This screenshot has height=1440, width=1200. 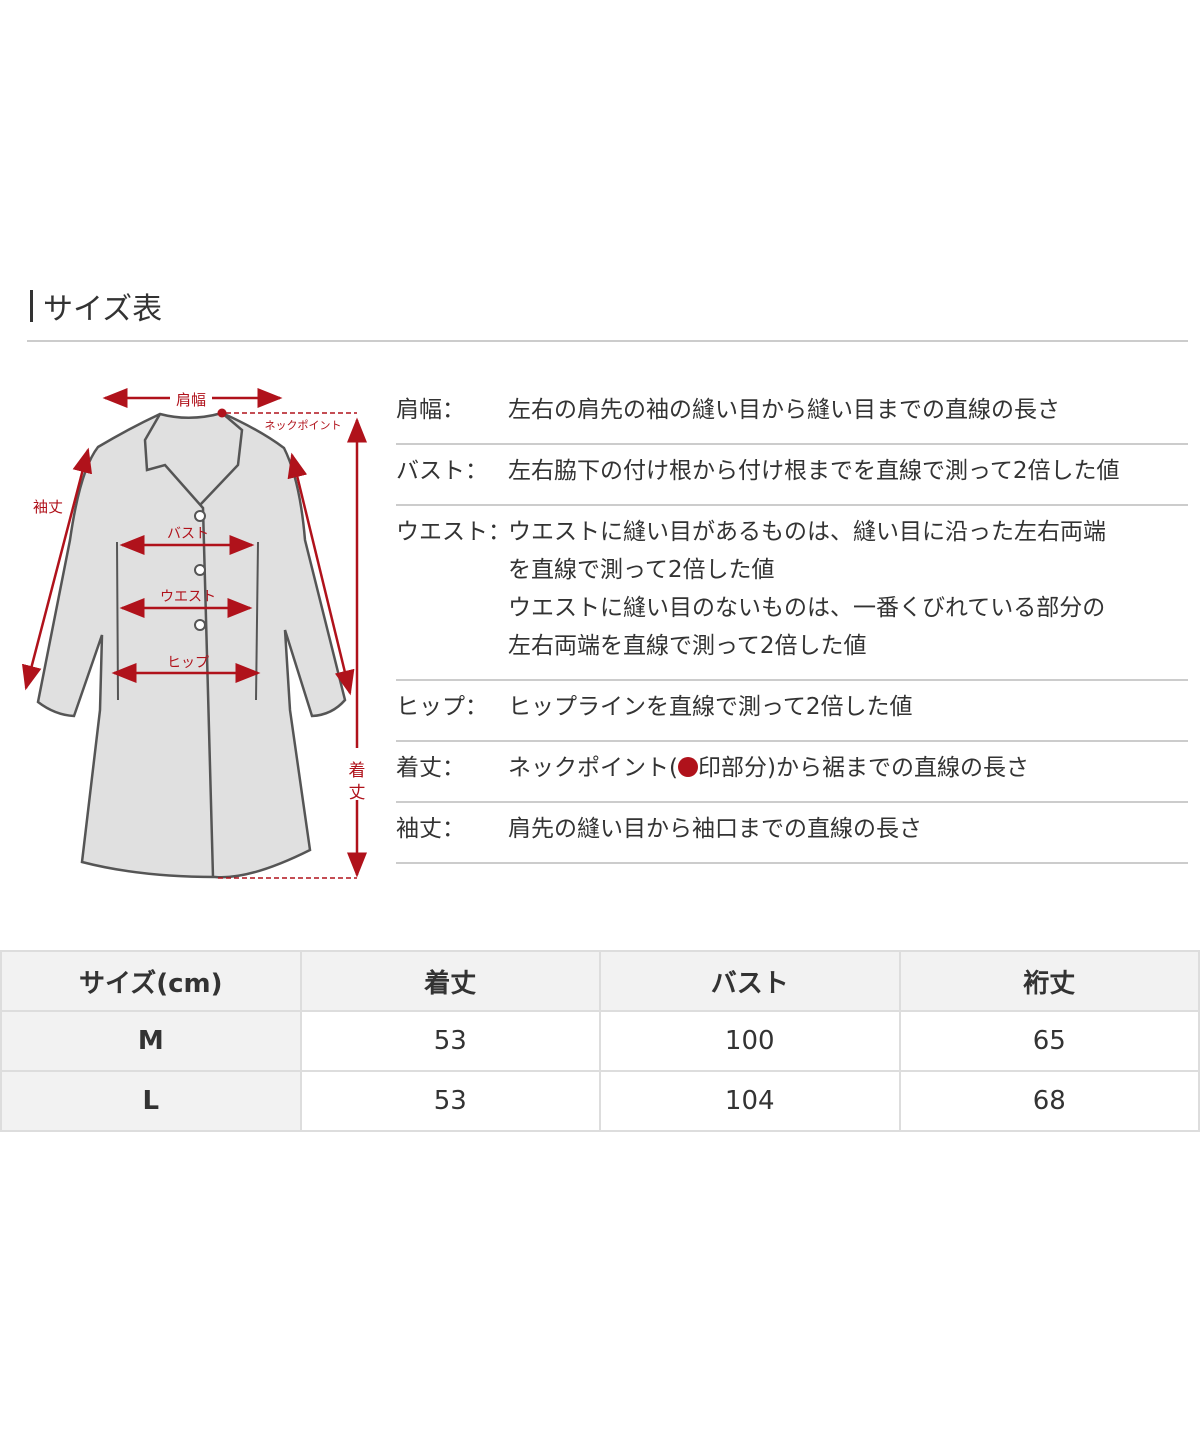 What do you see at coordinates (1049, 1101) in the screenshot?
I see `cell-sleeve-length: 68` at bounding box center [1049, 1101].